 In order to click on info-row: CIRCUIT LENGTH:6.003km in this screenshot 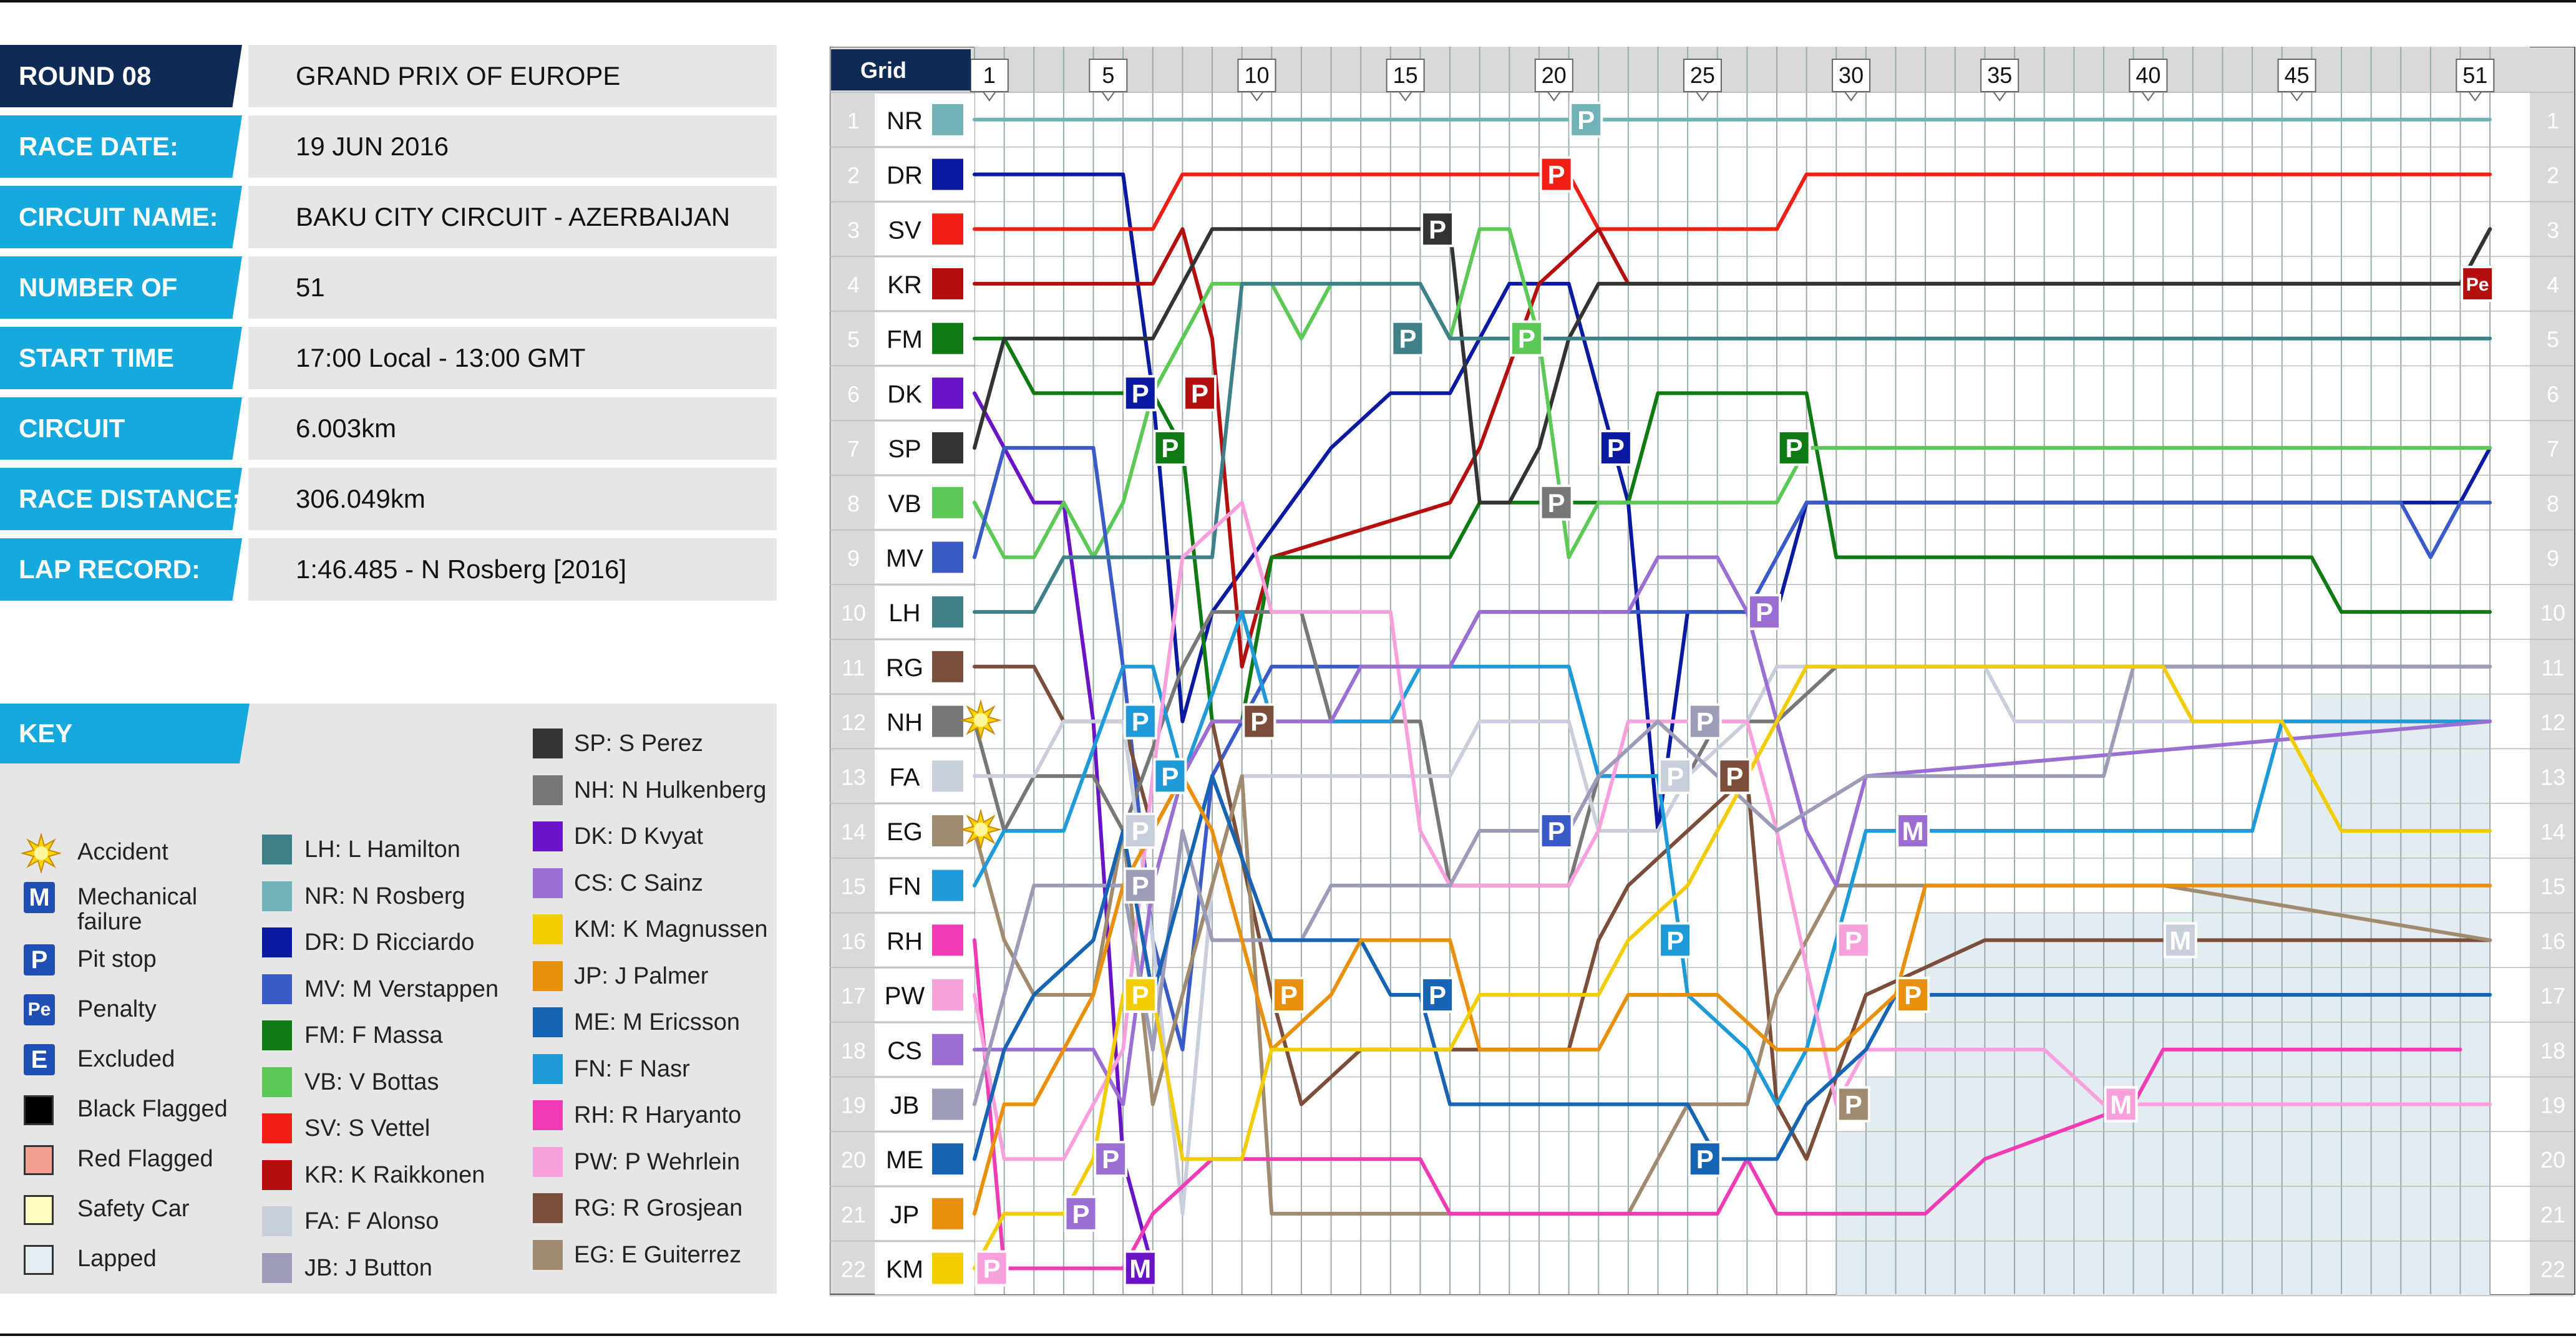, I will do `click(388, 428)`.